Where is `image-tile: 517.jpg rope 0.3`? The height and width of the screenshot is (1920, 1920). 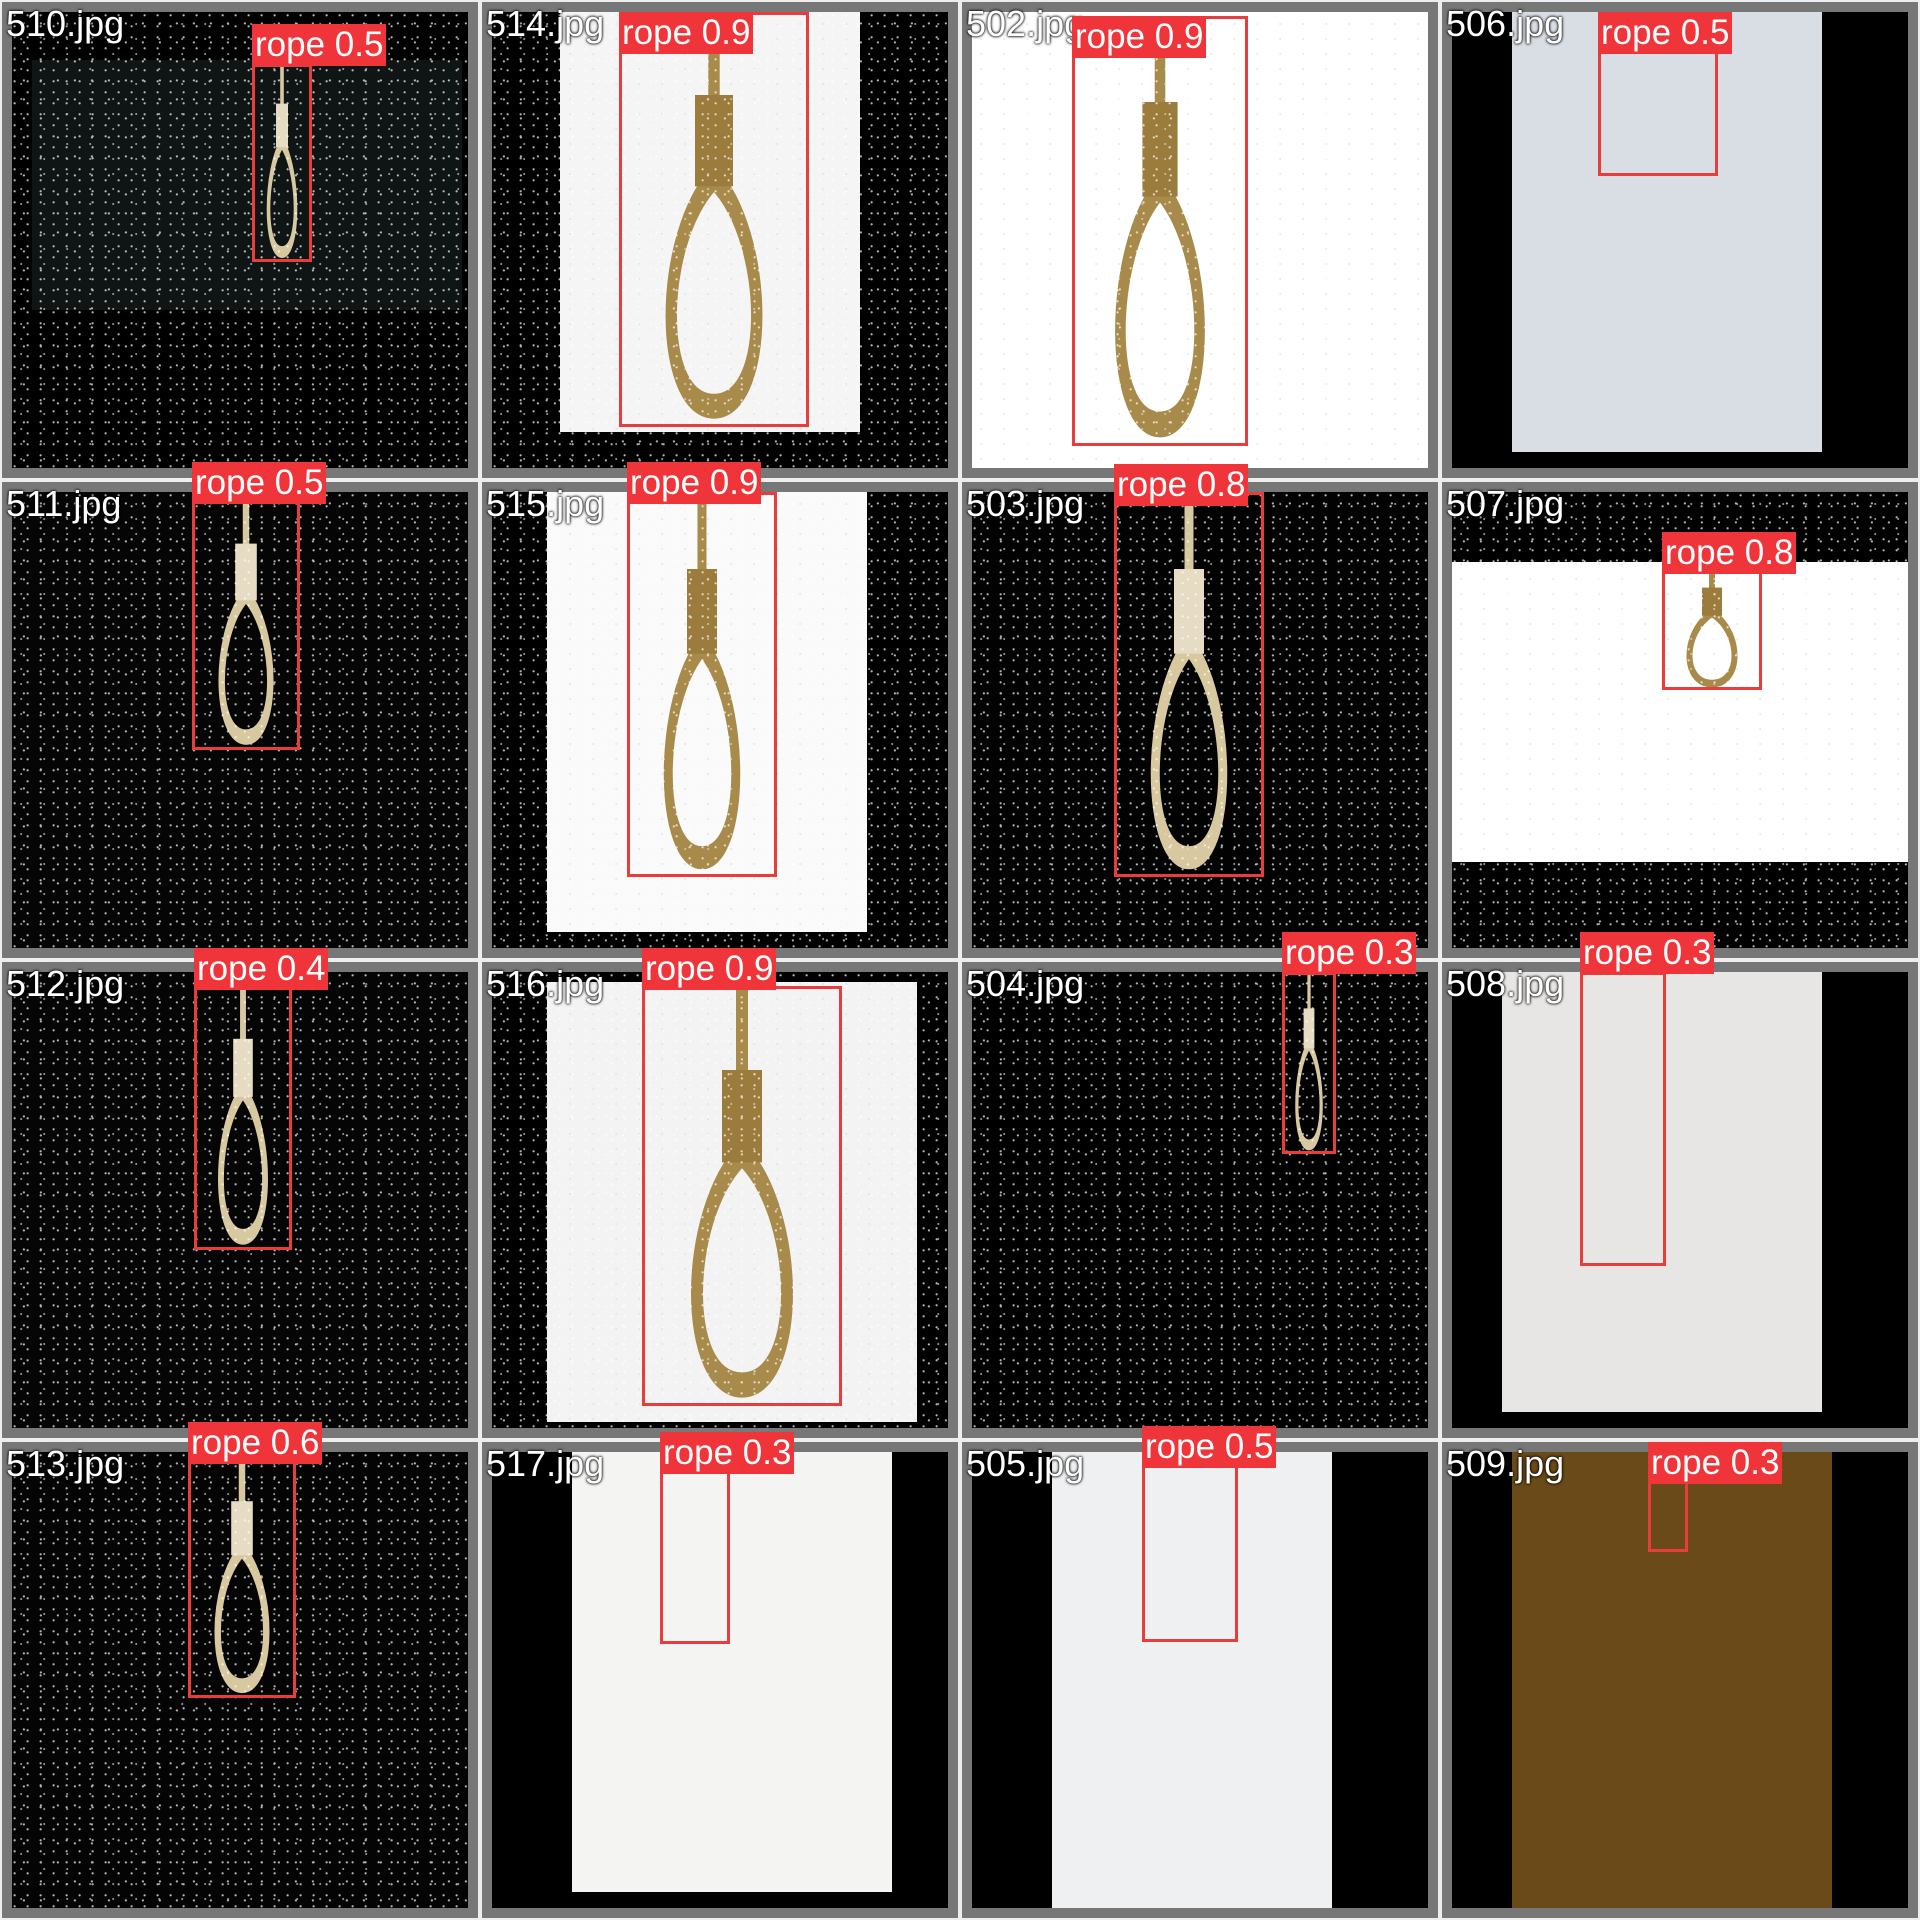
image-tile: 517.jpg rope 0.3 is located at coordinates (720, 1676).